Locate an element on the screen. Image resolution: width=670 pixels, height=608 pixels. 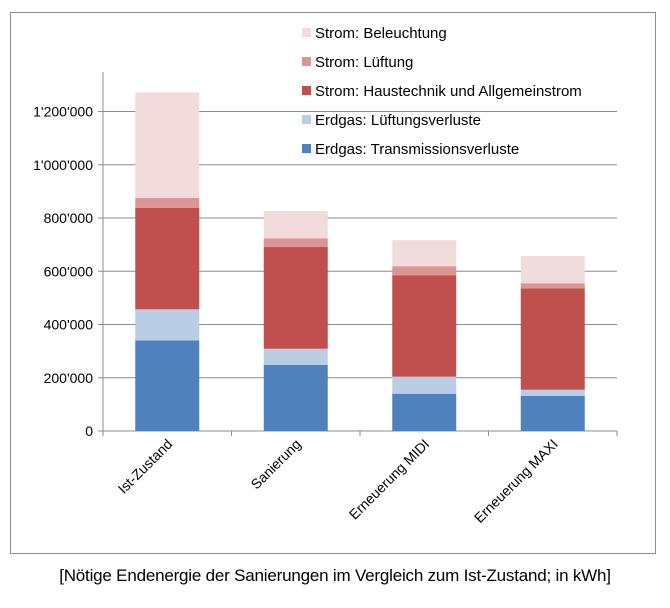
x-tick-label: Sanierung is located at coordinates (275, 464).